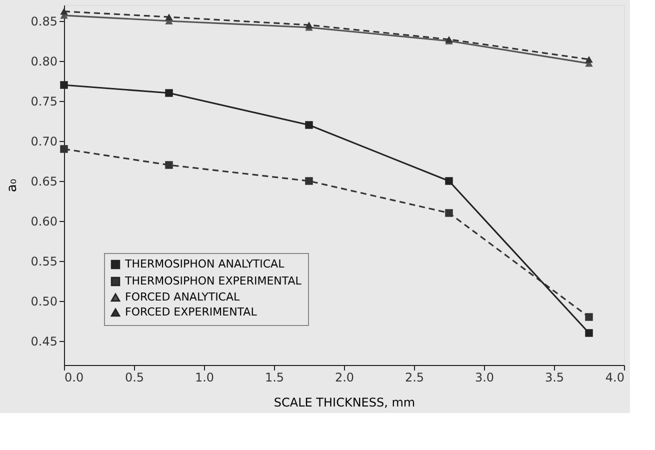  Describe the element at coordinates (12, 185) in the screenshot. I see `y-axis-title: a₀` at that location.